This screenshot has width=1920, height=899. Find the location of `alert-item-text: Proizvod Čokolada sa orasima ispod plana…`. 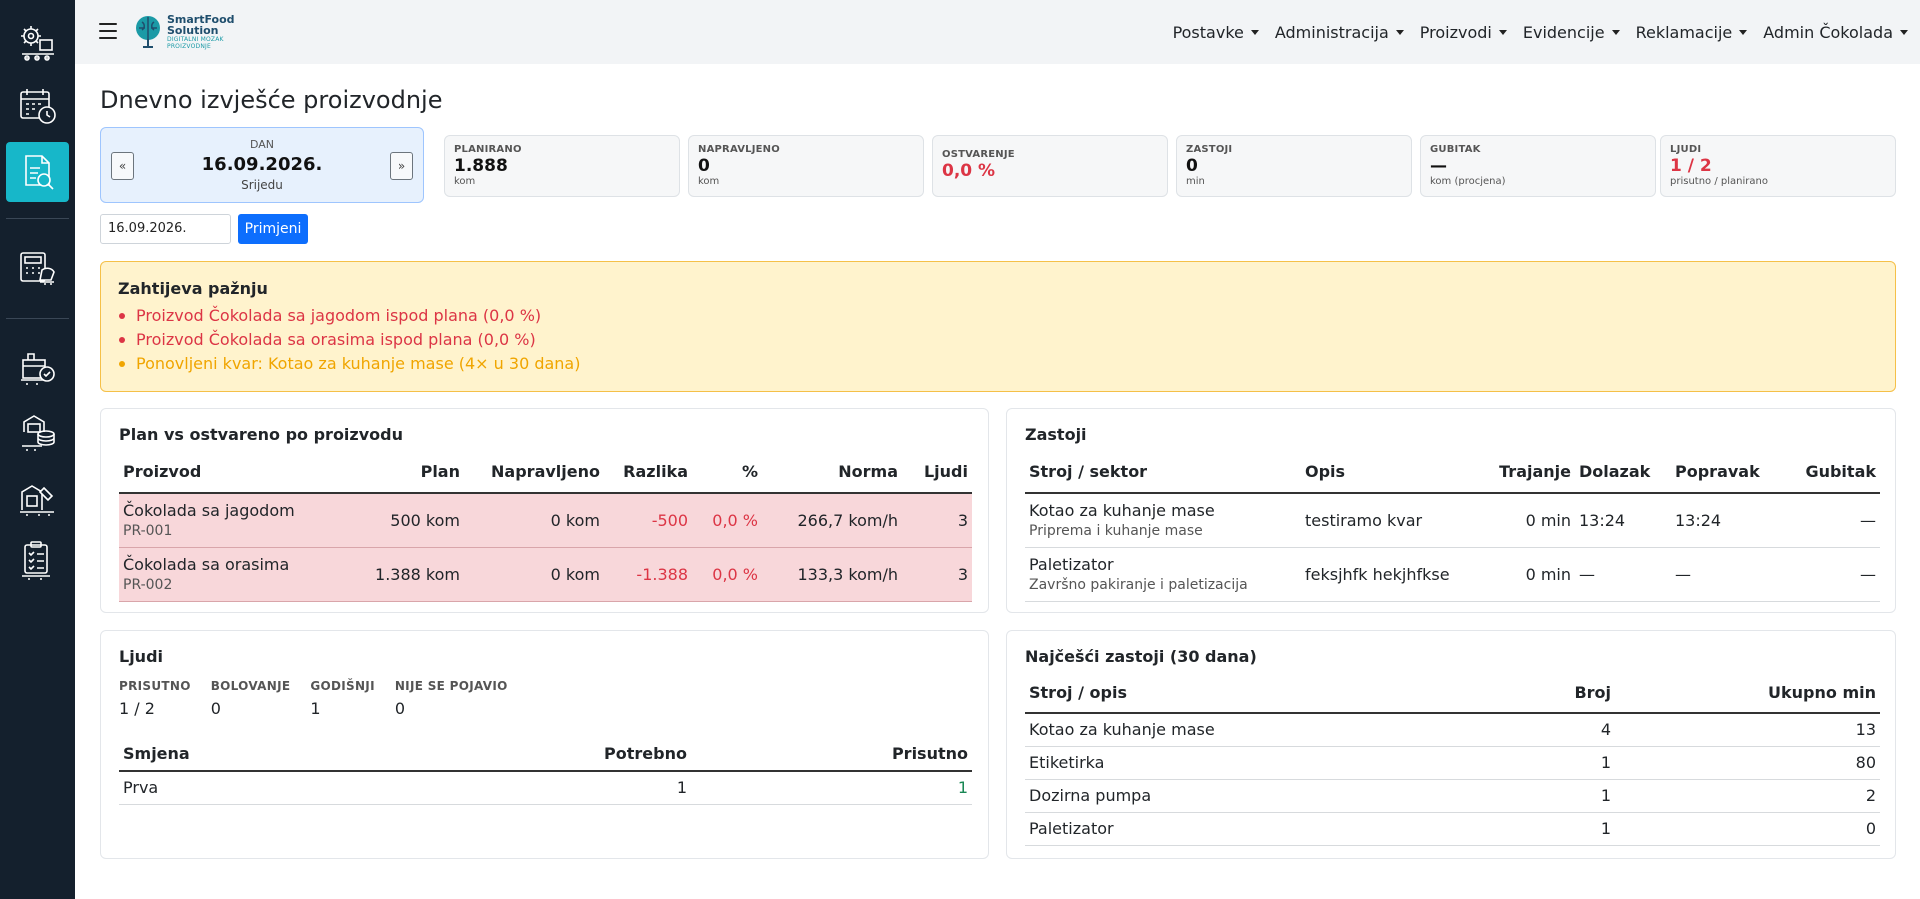

alert-item-text: Proizvod Čokolada sa orasima ispod plana… is located at coordinates (336, 339).